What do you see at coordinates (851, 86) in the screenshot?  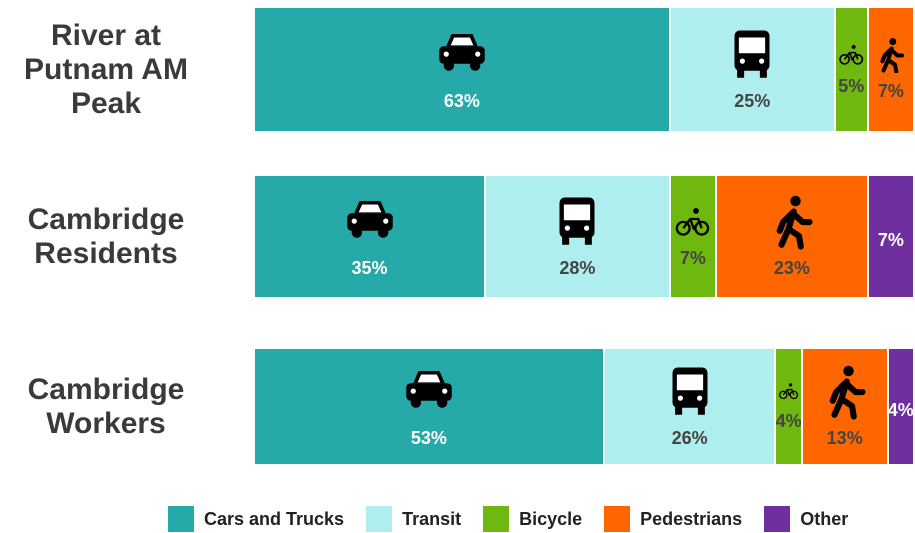 I see `value-label: 5%` at bounding box center [851, 86].